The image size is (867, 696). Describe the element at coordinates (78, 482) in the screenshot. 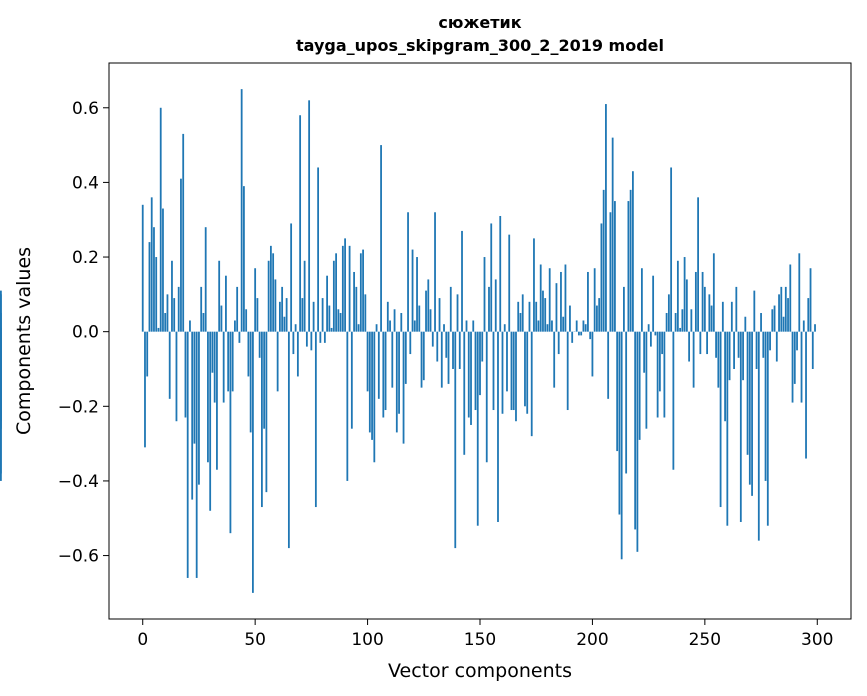

I see `y-tick-label: −0.4` at that location.